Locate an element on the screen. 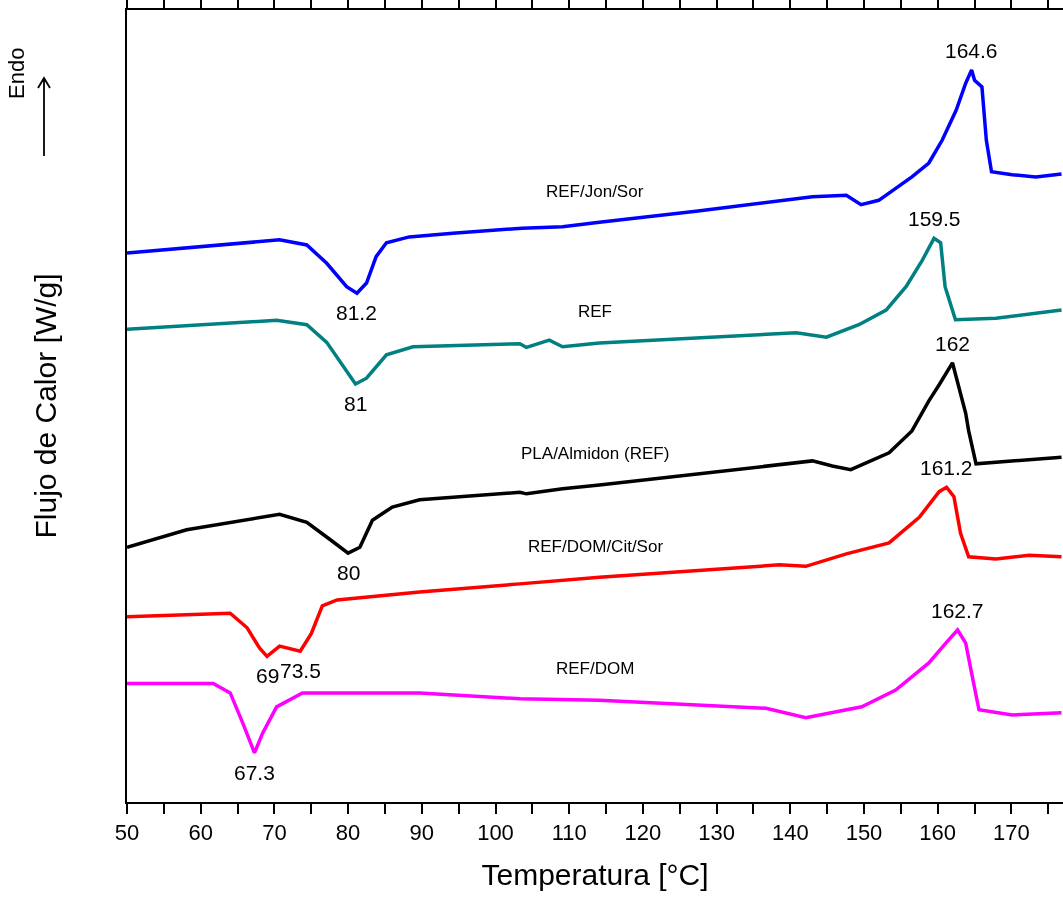 The image size is (1063, 917). series-label: REF/Jon/Sor is located at coordinates (595, 191).